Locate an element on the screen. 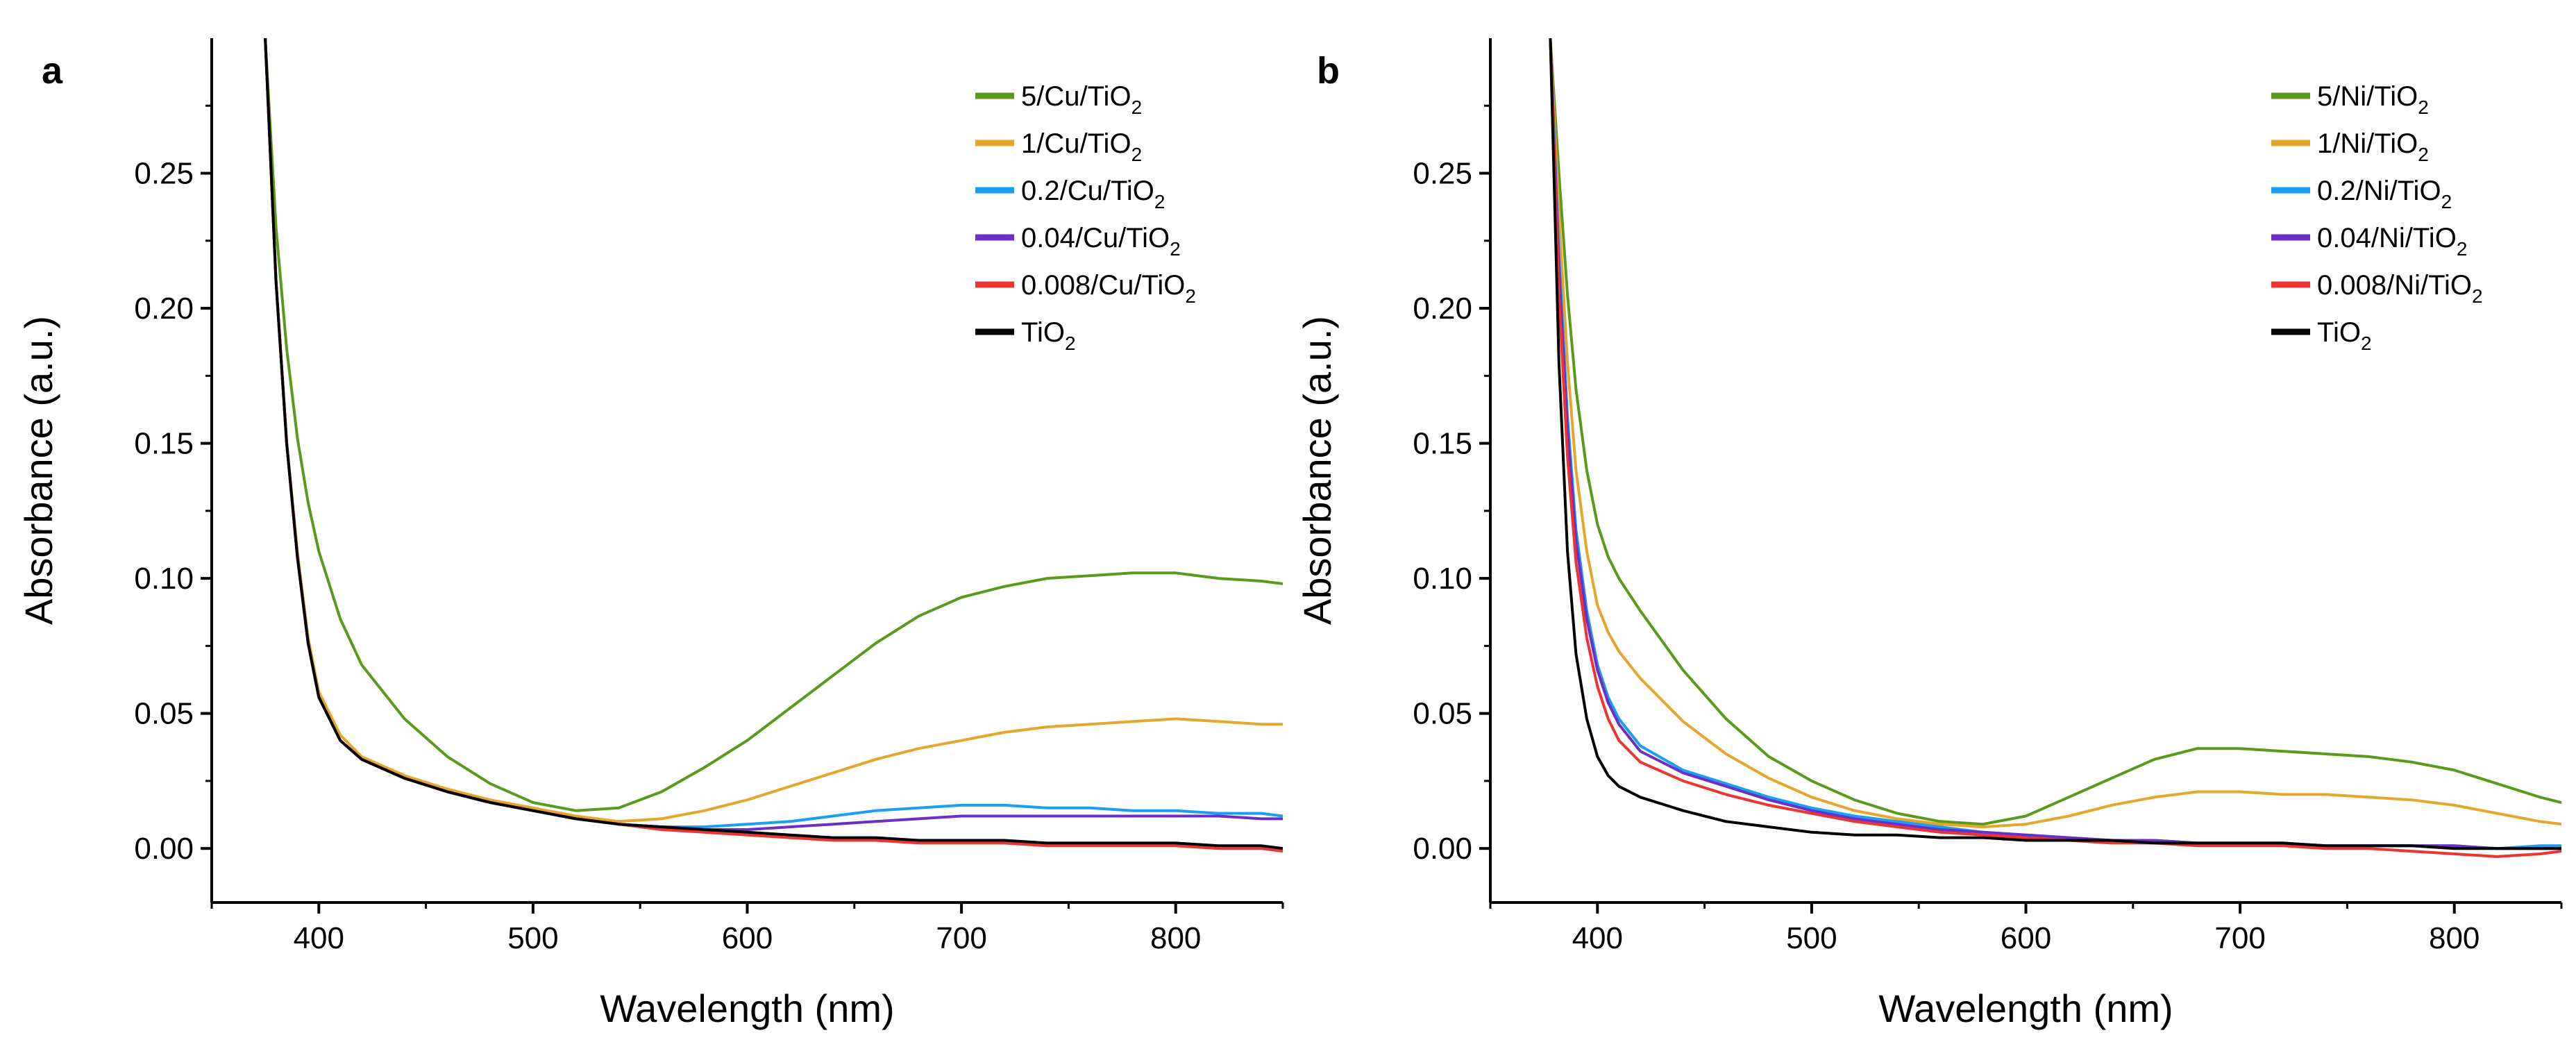 The image size is (2576, 1058). legend-label: 5/Cu/TiO2 is located at coordinates (1081, 99).